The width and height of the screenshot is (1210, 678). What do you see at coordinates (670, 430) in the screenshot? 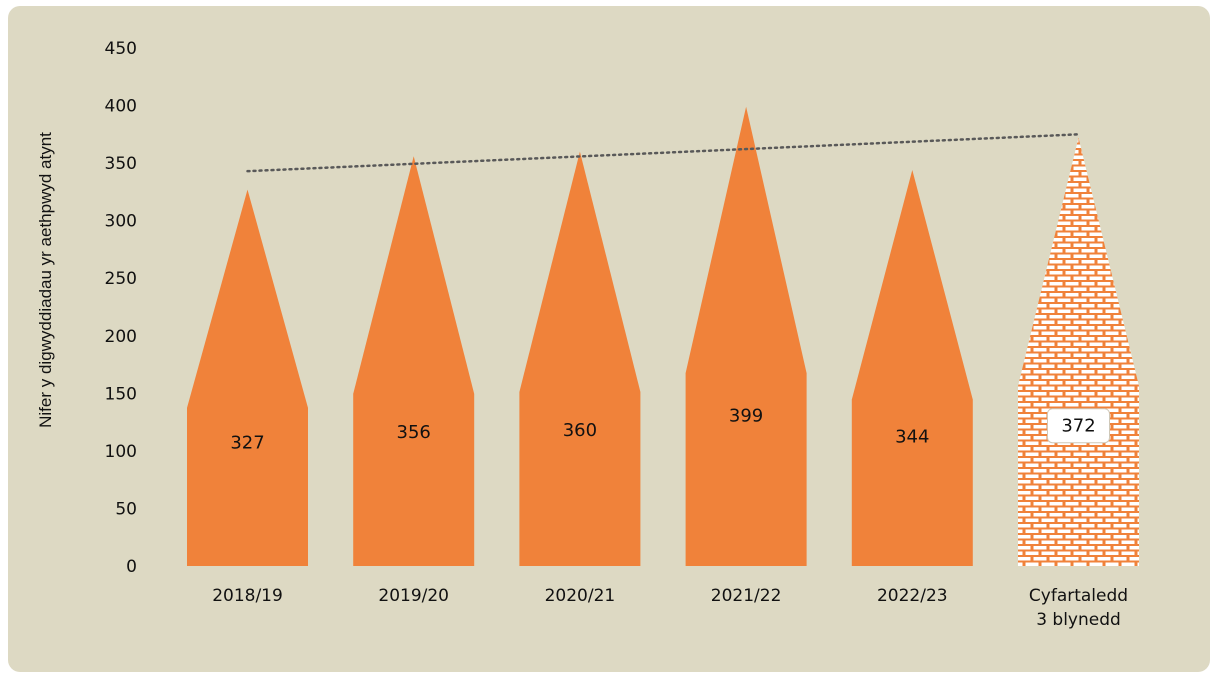
I see `data-labels: 327 356 360 399 344 372` at bounding box center [670, 430].